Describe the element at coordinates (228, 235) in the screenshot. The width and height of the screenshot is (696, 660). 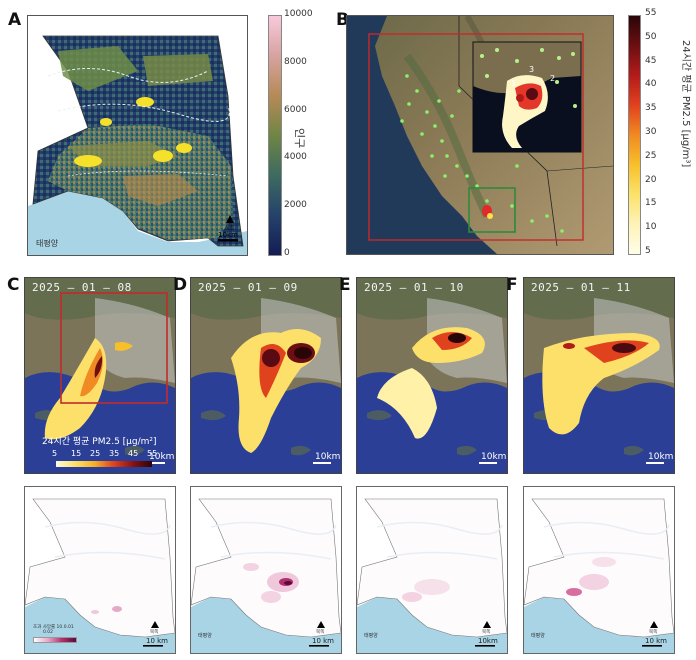
I see `scale-label: 10km` at that location.